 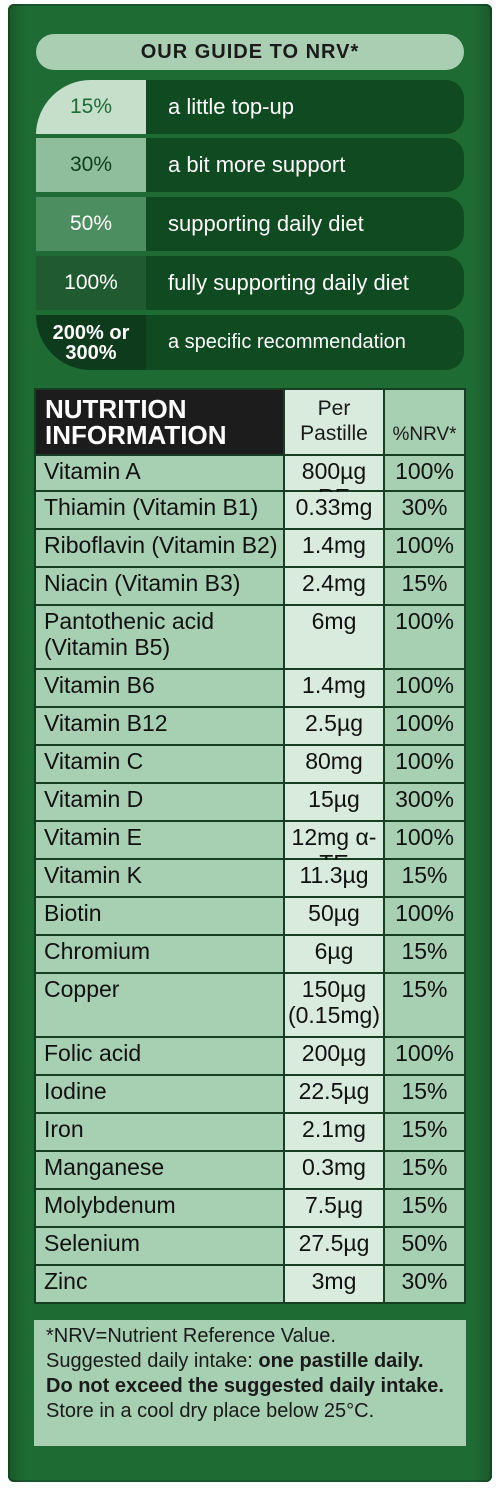 I want to click on nrv-desc-50: supporting daily diet, so click(x=305, y=224).